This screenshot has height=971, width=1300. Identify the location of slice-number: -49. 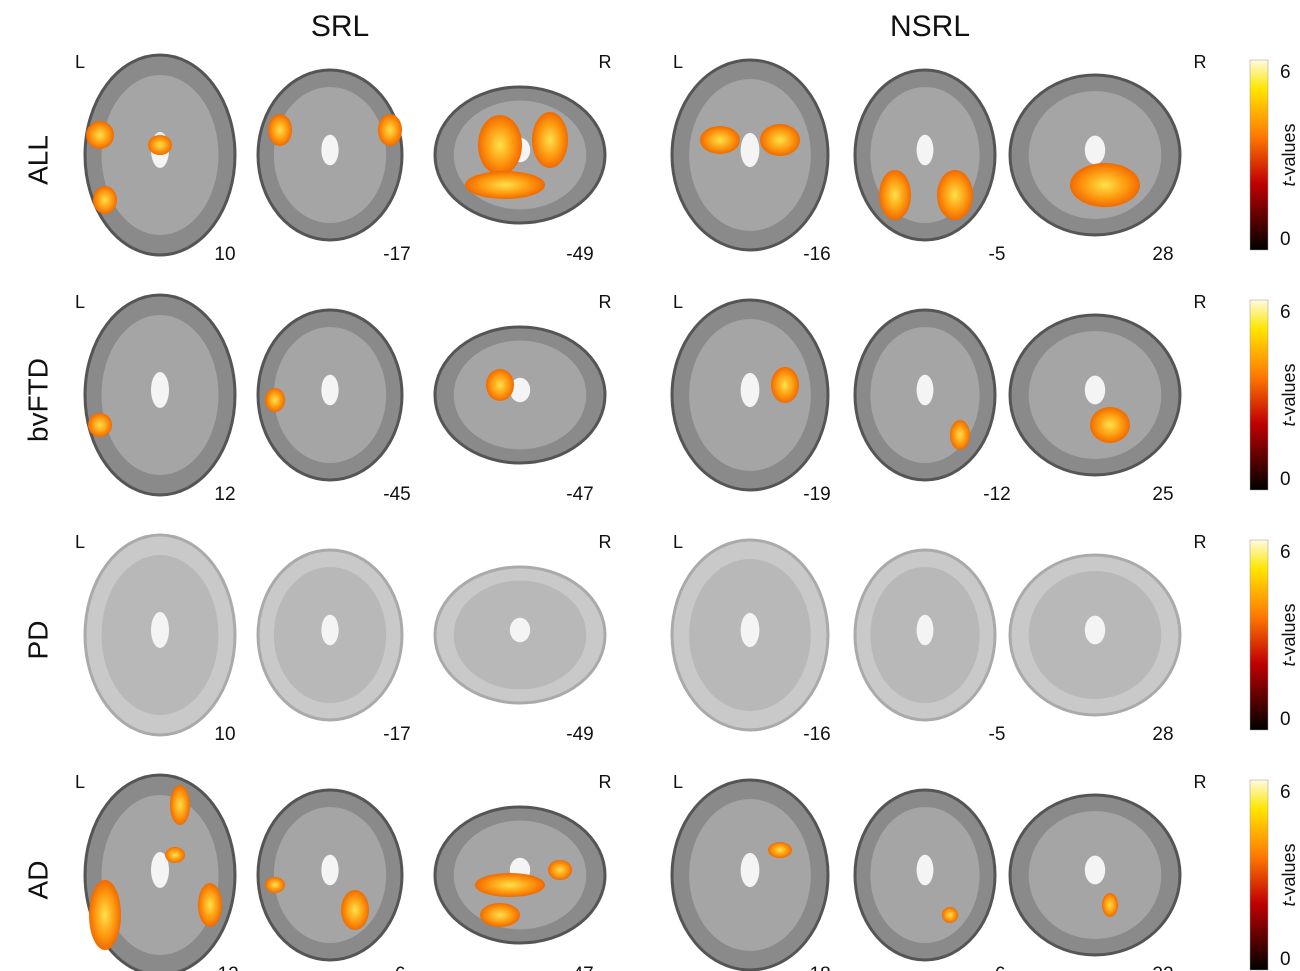
(579, 254).